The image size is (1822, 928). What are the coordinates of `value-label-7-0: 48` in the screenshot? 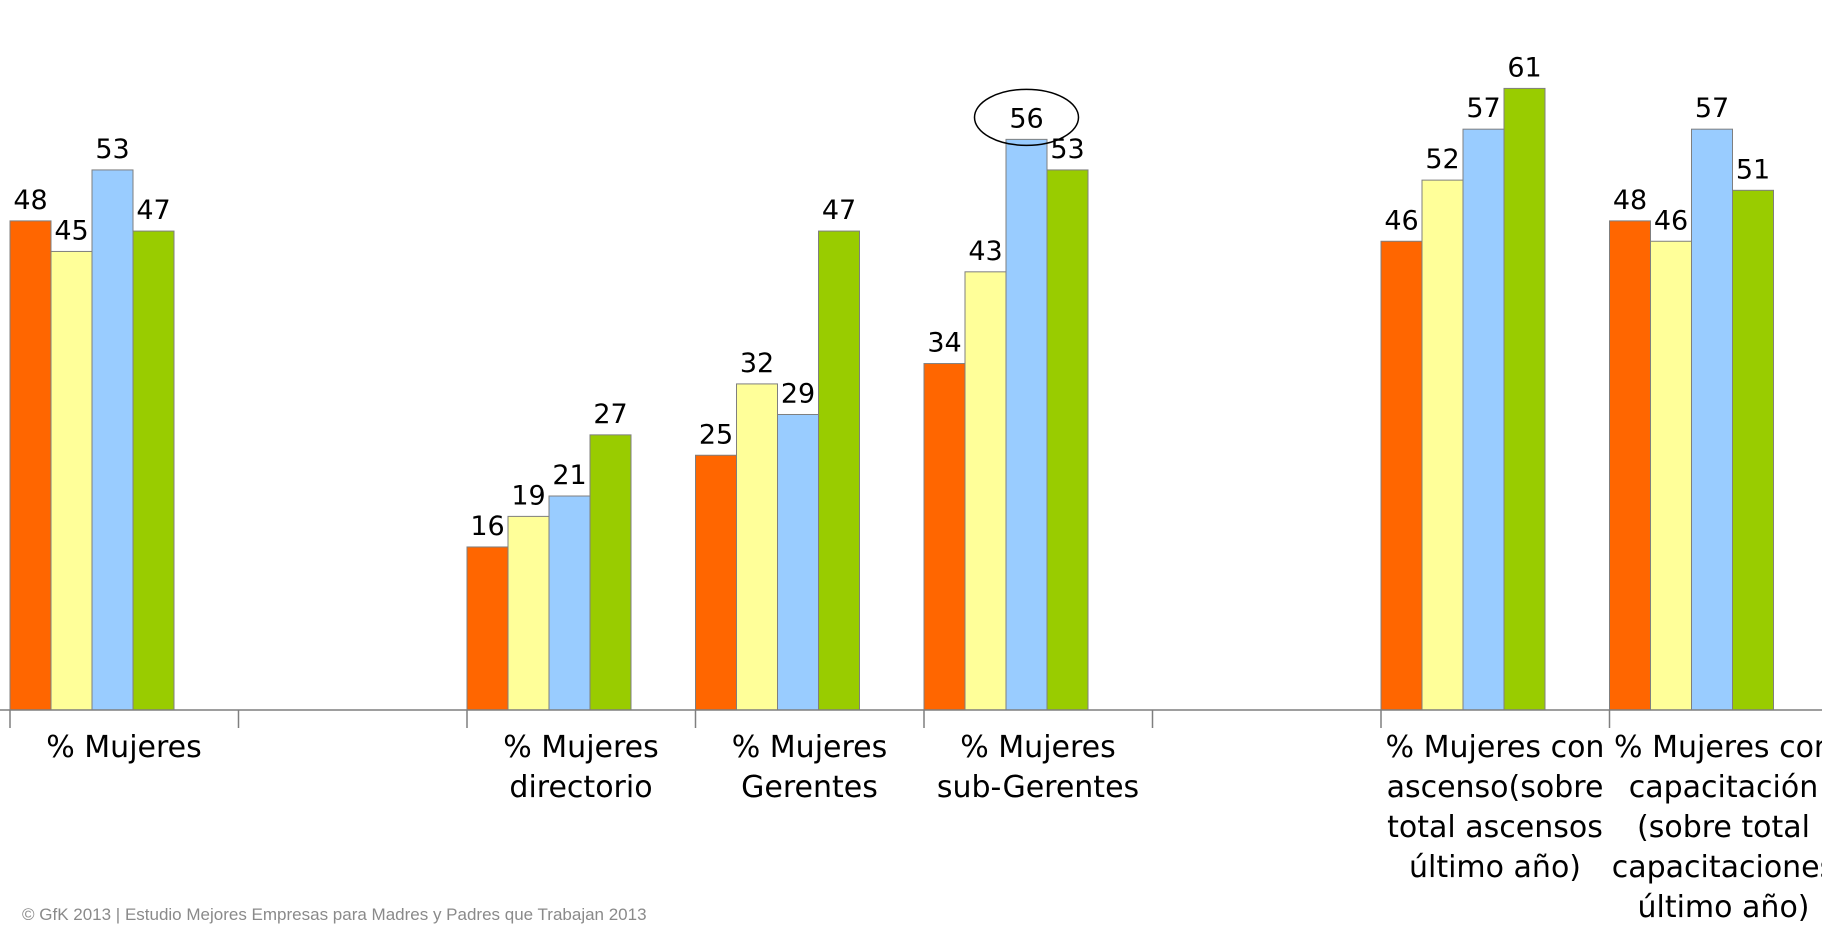 It's located at (1630, 200).